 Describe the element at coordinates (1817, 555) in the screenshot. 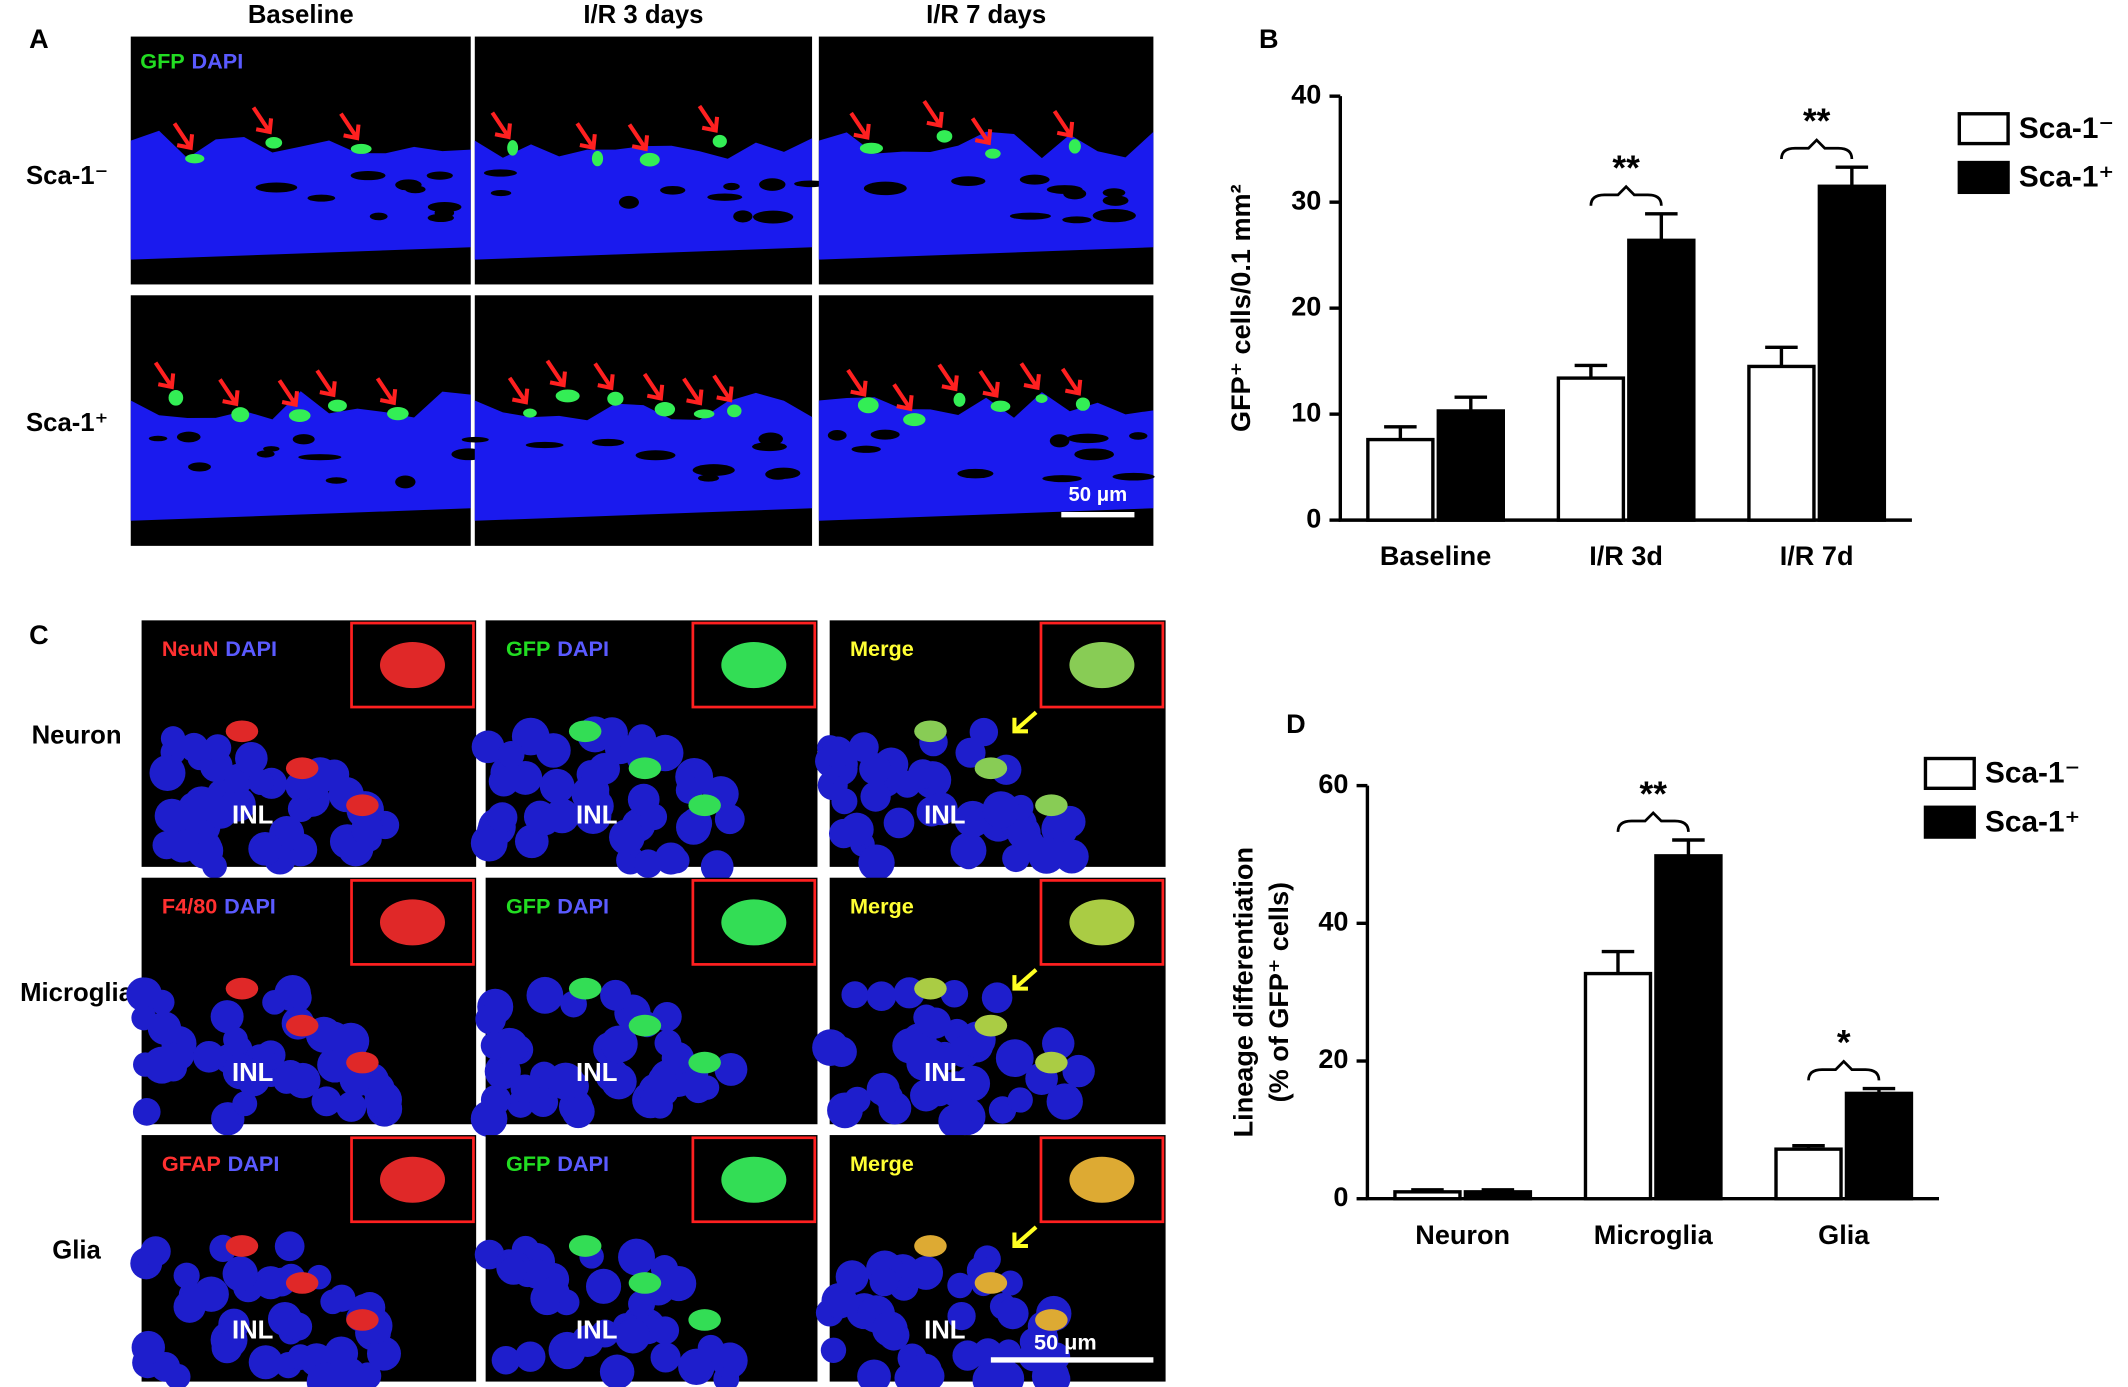

I see `x-tick-label: I/R 7d` at that location.